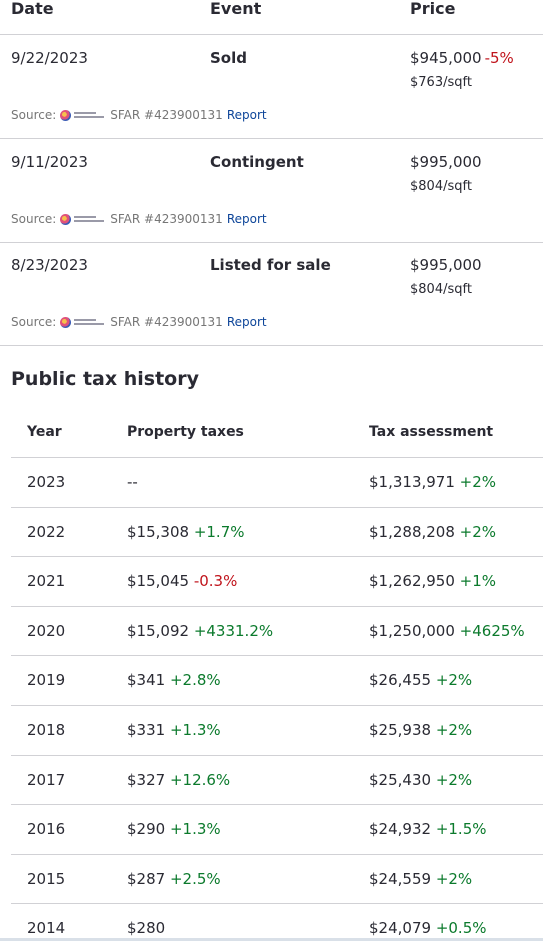 The width and height of the screenshot is (543, 941). I want to click on tax-assessment: $24,932 +1.5%, so click(428, 829).